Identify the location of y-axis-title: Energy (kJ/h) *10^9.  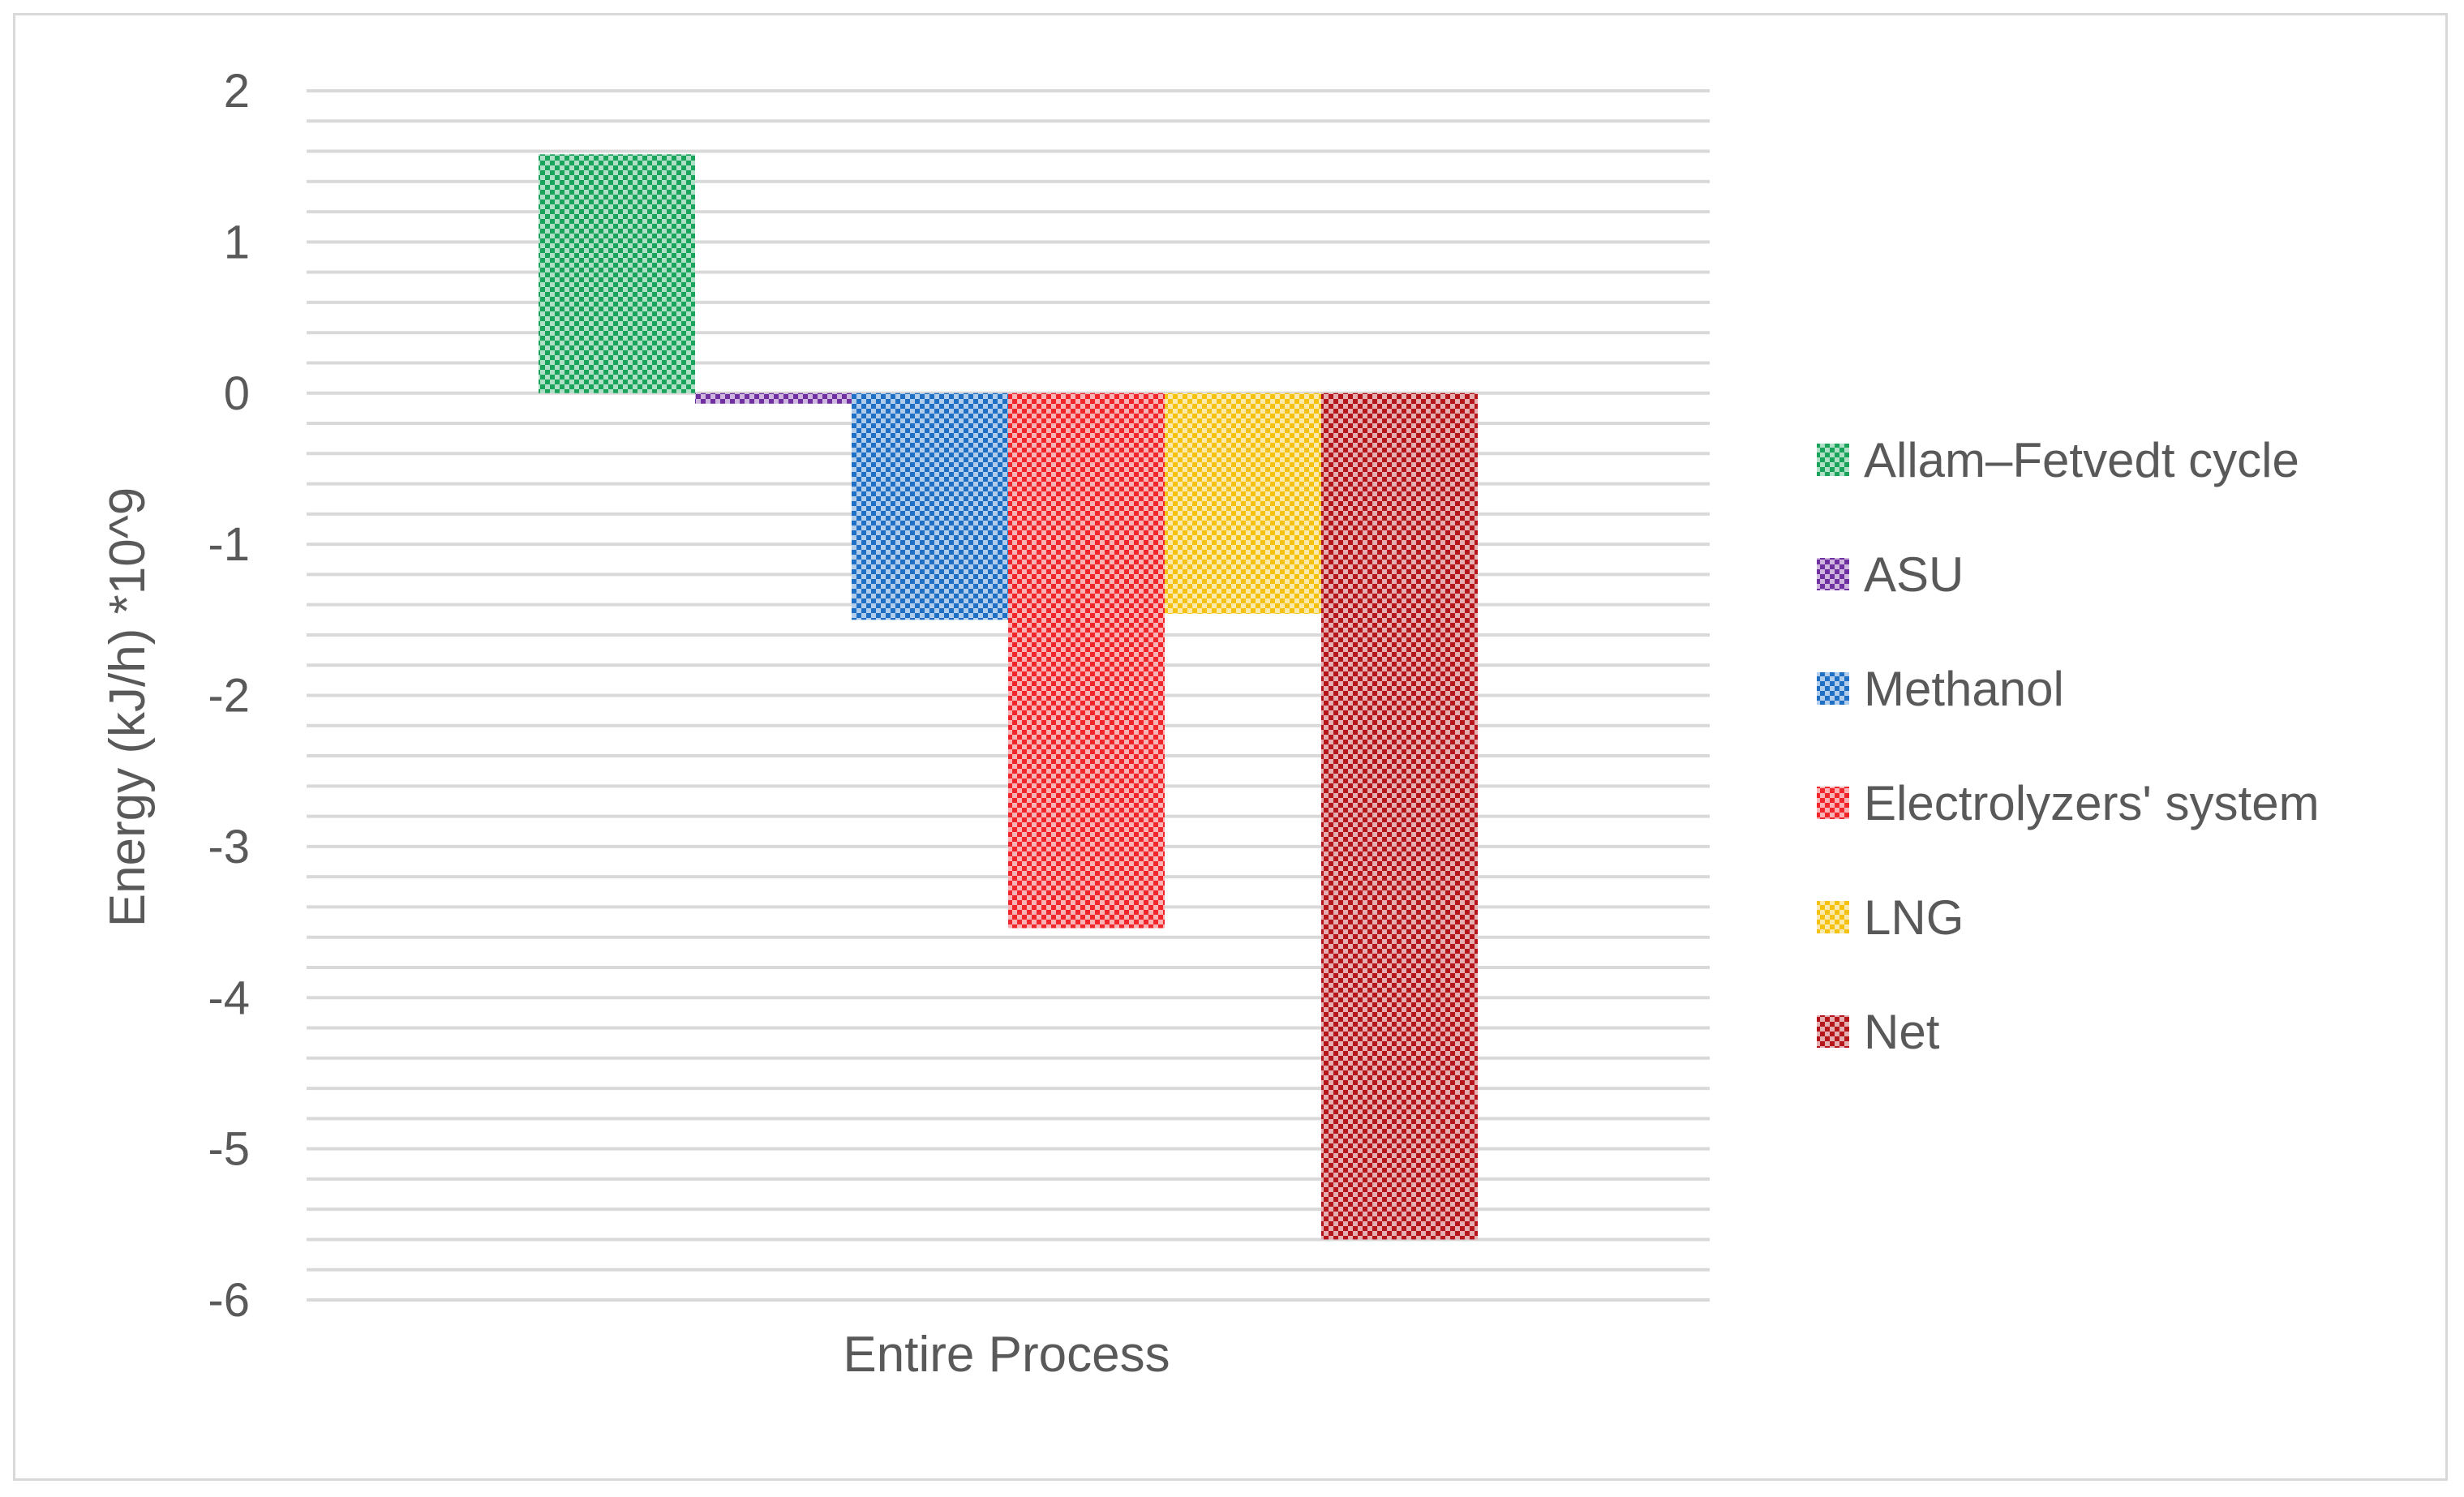
(128, 707).